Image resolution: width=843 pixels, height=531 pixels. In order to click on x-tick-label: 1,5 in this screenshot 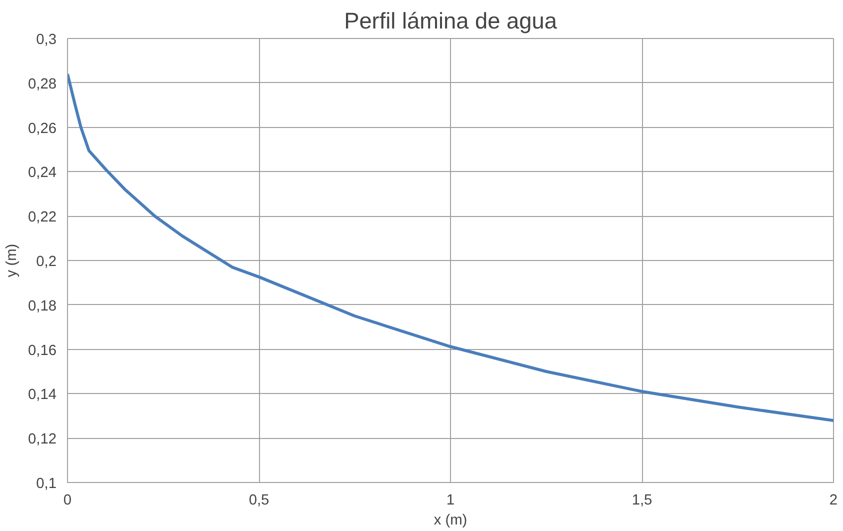, I will do `click(642, 500)`.